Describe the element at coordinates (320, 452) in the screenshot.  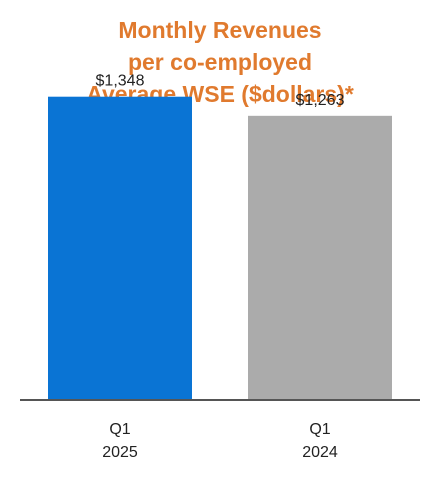
I see `x-tick-label-2-line-2: 2024` at that location.